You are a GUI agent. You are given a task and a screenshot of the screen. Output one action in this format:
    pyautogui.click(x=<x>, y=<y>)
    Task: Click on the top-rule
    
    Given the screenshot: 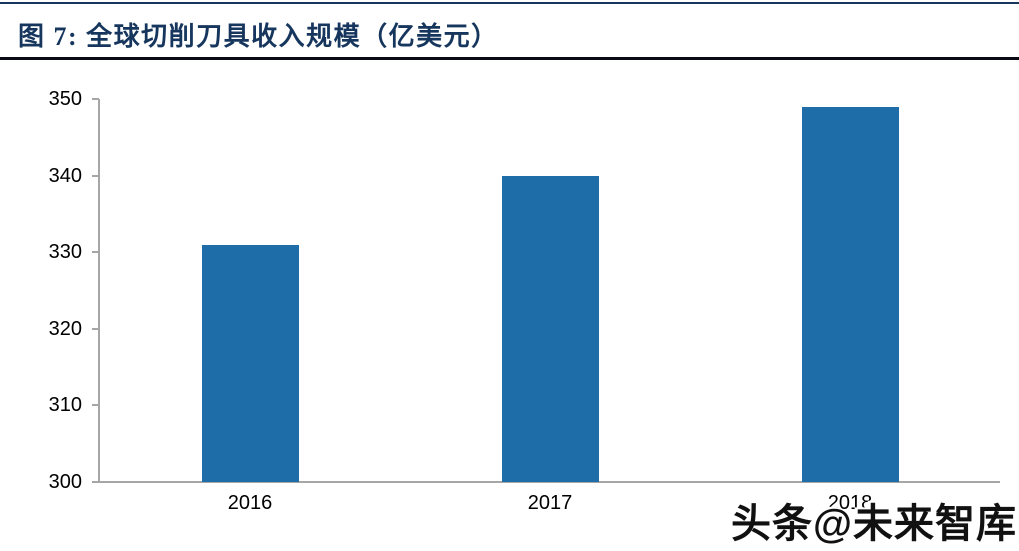 What is the action you would take?
    pyautogui.click(x=509, y=3)
    